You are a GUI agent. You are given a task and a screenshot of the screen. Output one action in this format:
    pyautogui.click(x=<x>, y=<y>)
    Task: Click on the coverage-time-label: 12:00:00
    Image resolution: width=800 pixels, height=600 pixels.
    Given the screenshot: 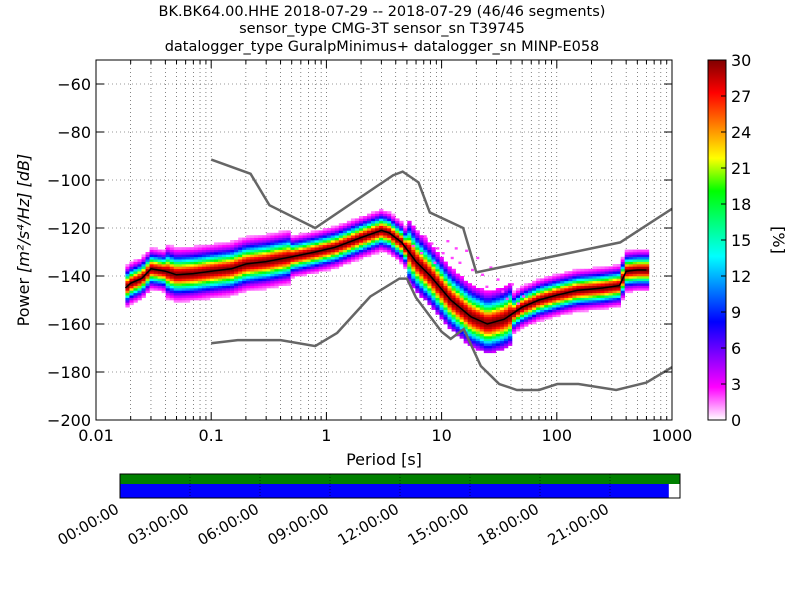 What is the action you would take?
    pyautogui.click(x=368, y=524)
    